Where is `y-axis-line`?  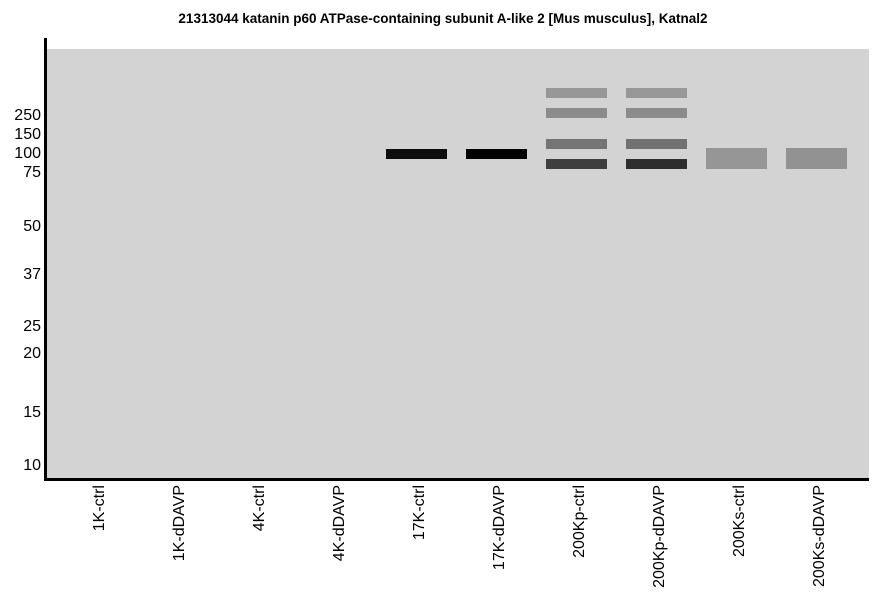
y-axis-line is located at coordinates (45, 259).